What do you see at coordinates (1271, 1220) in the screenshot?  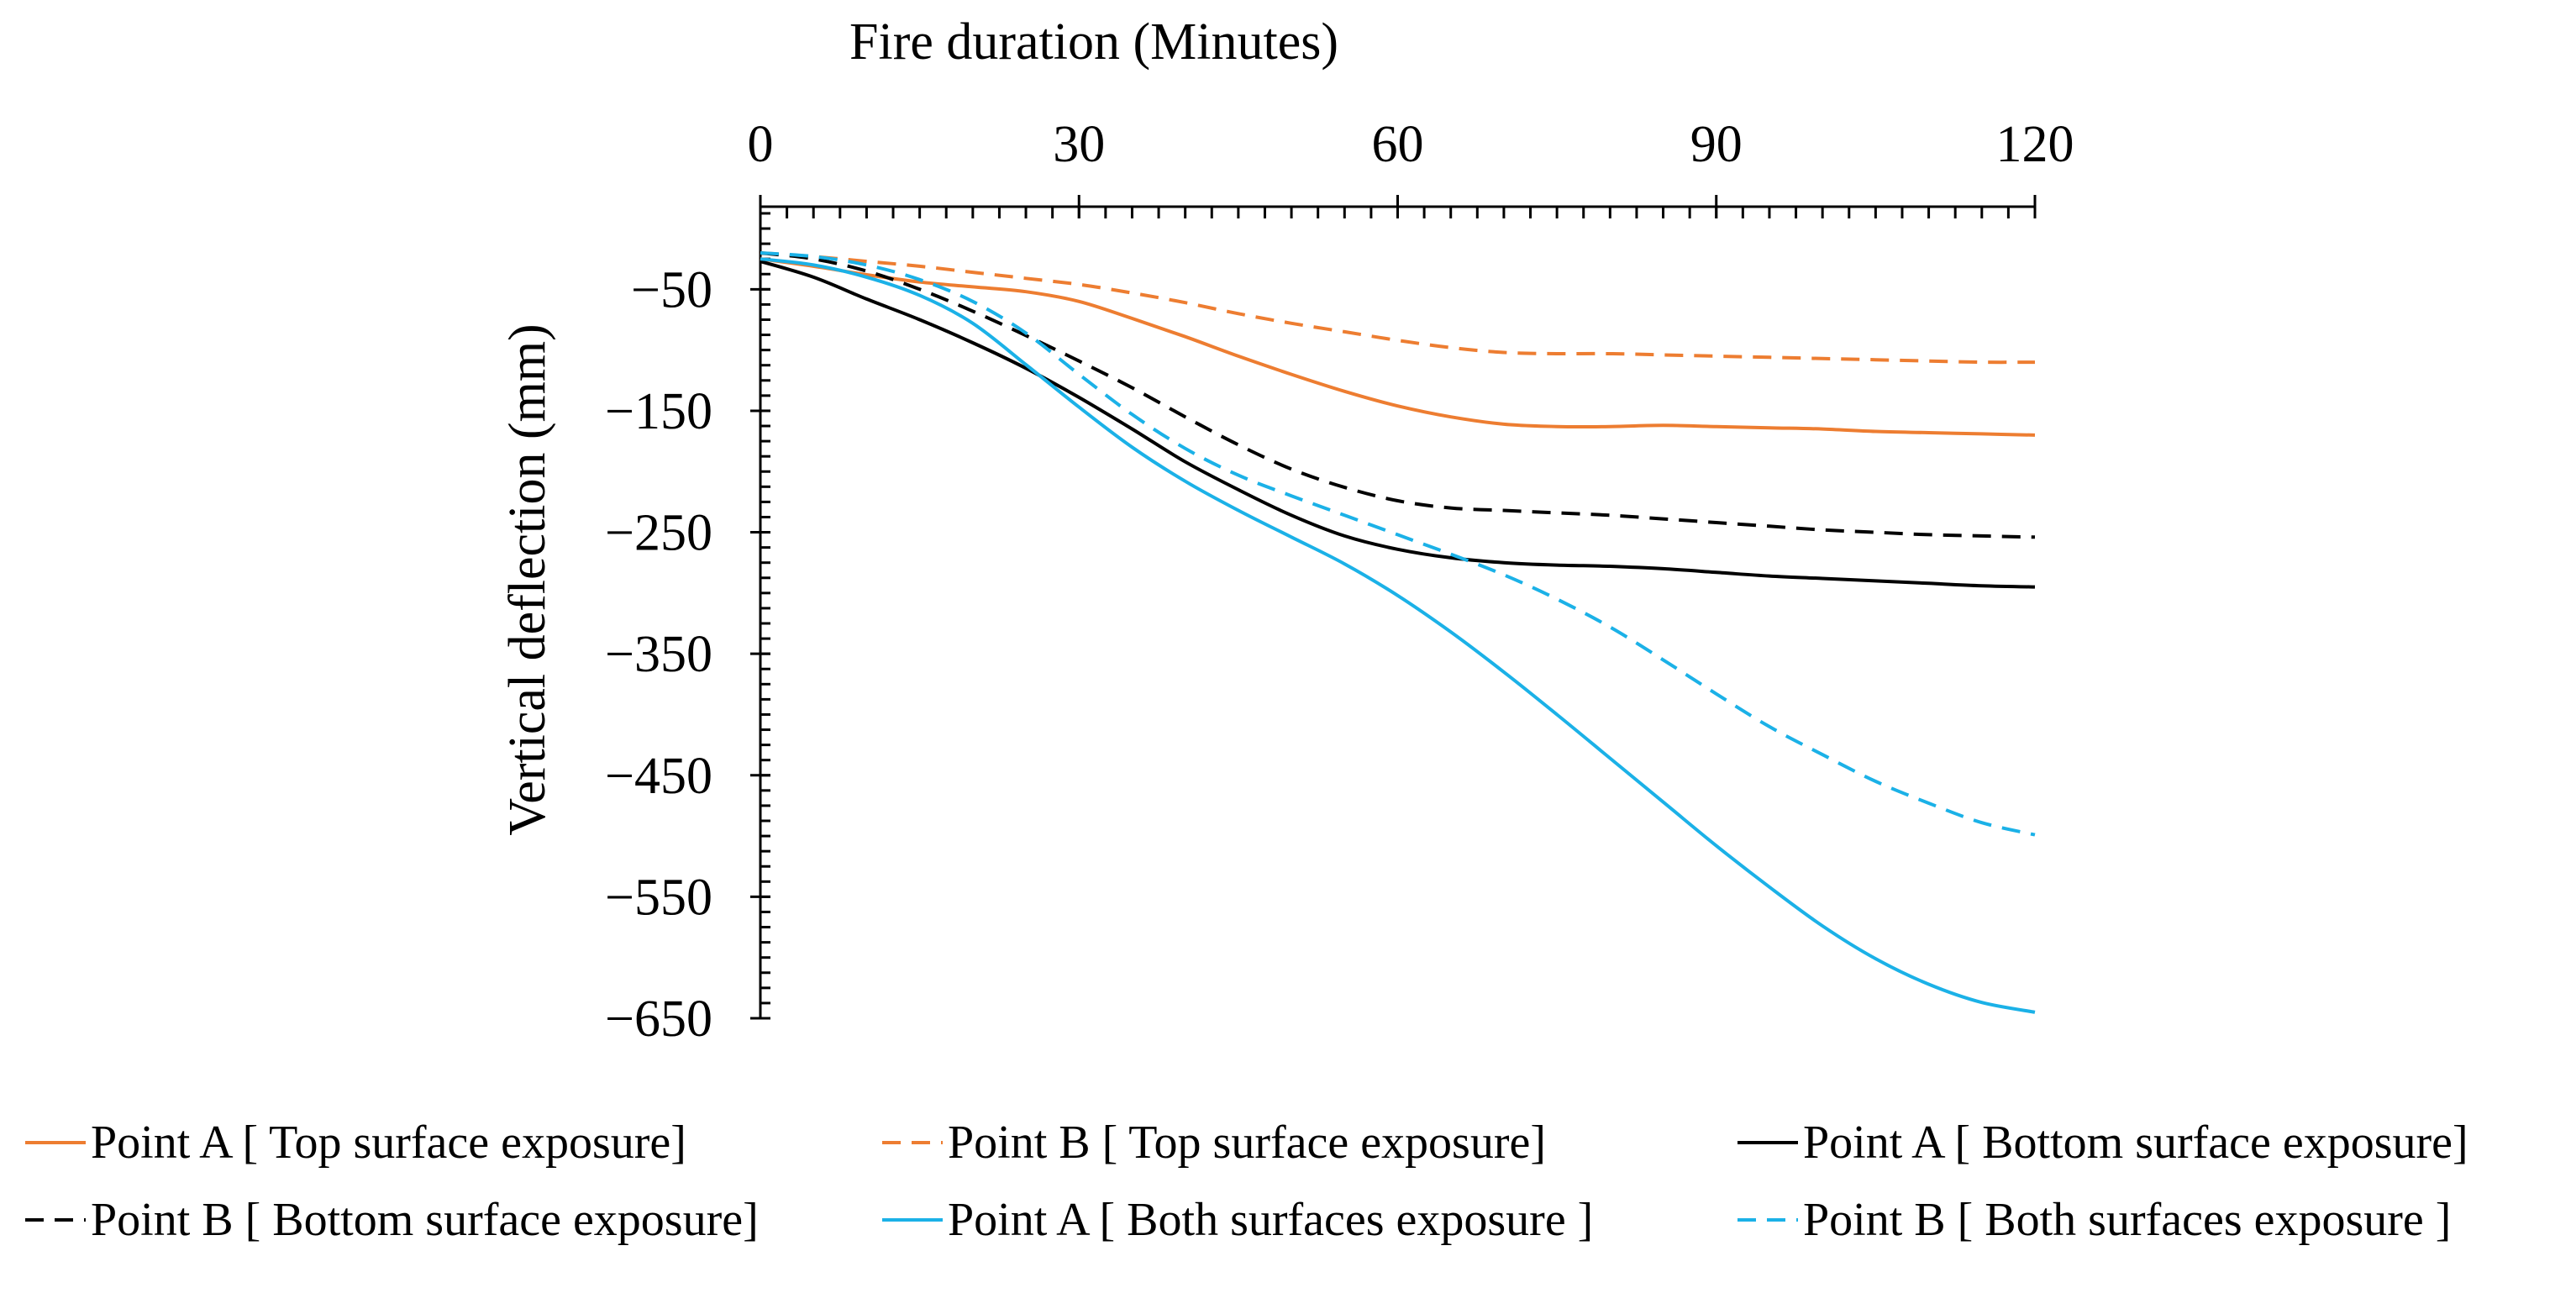 I see `legend-label: Point A [ Both surfaces exposure ]` at bounding box center [1271, 1220].